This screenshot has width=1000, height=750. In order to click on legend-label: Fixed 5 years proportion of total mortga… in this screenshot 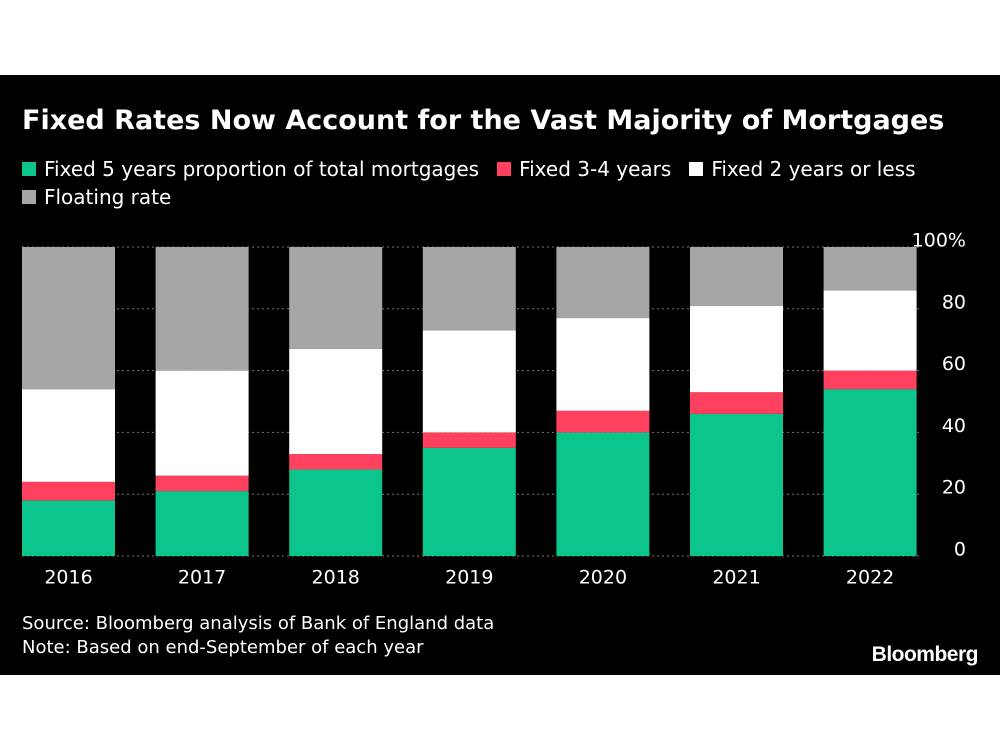, I will do `click(262, 169)`.